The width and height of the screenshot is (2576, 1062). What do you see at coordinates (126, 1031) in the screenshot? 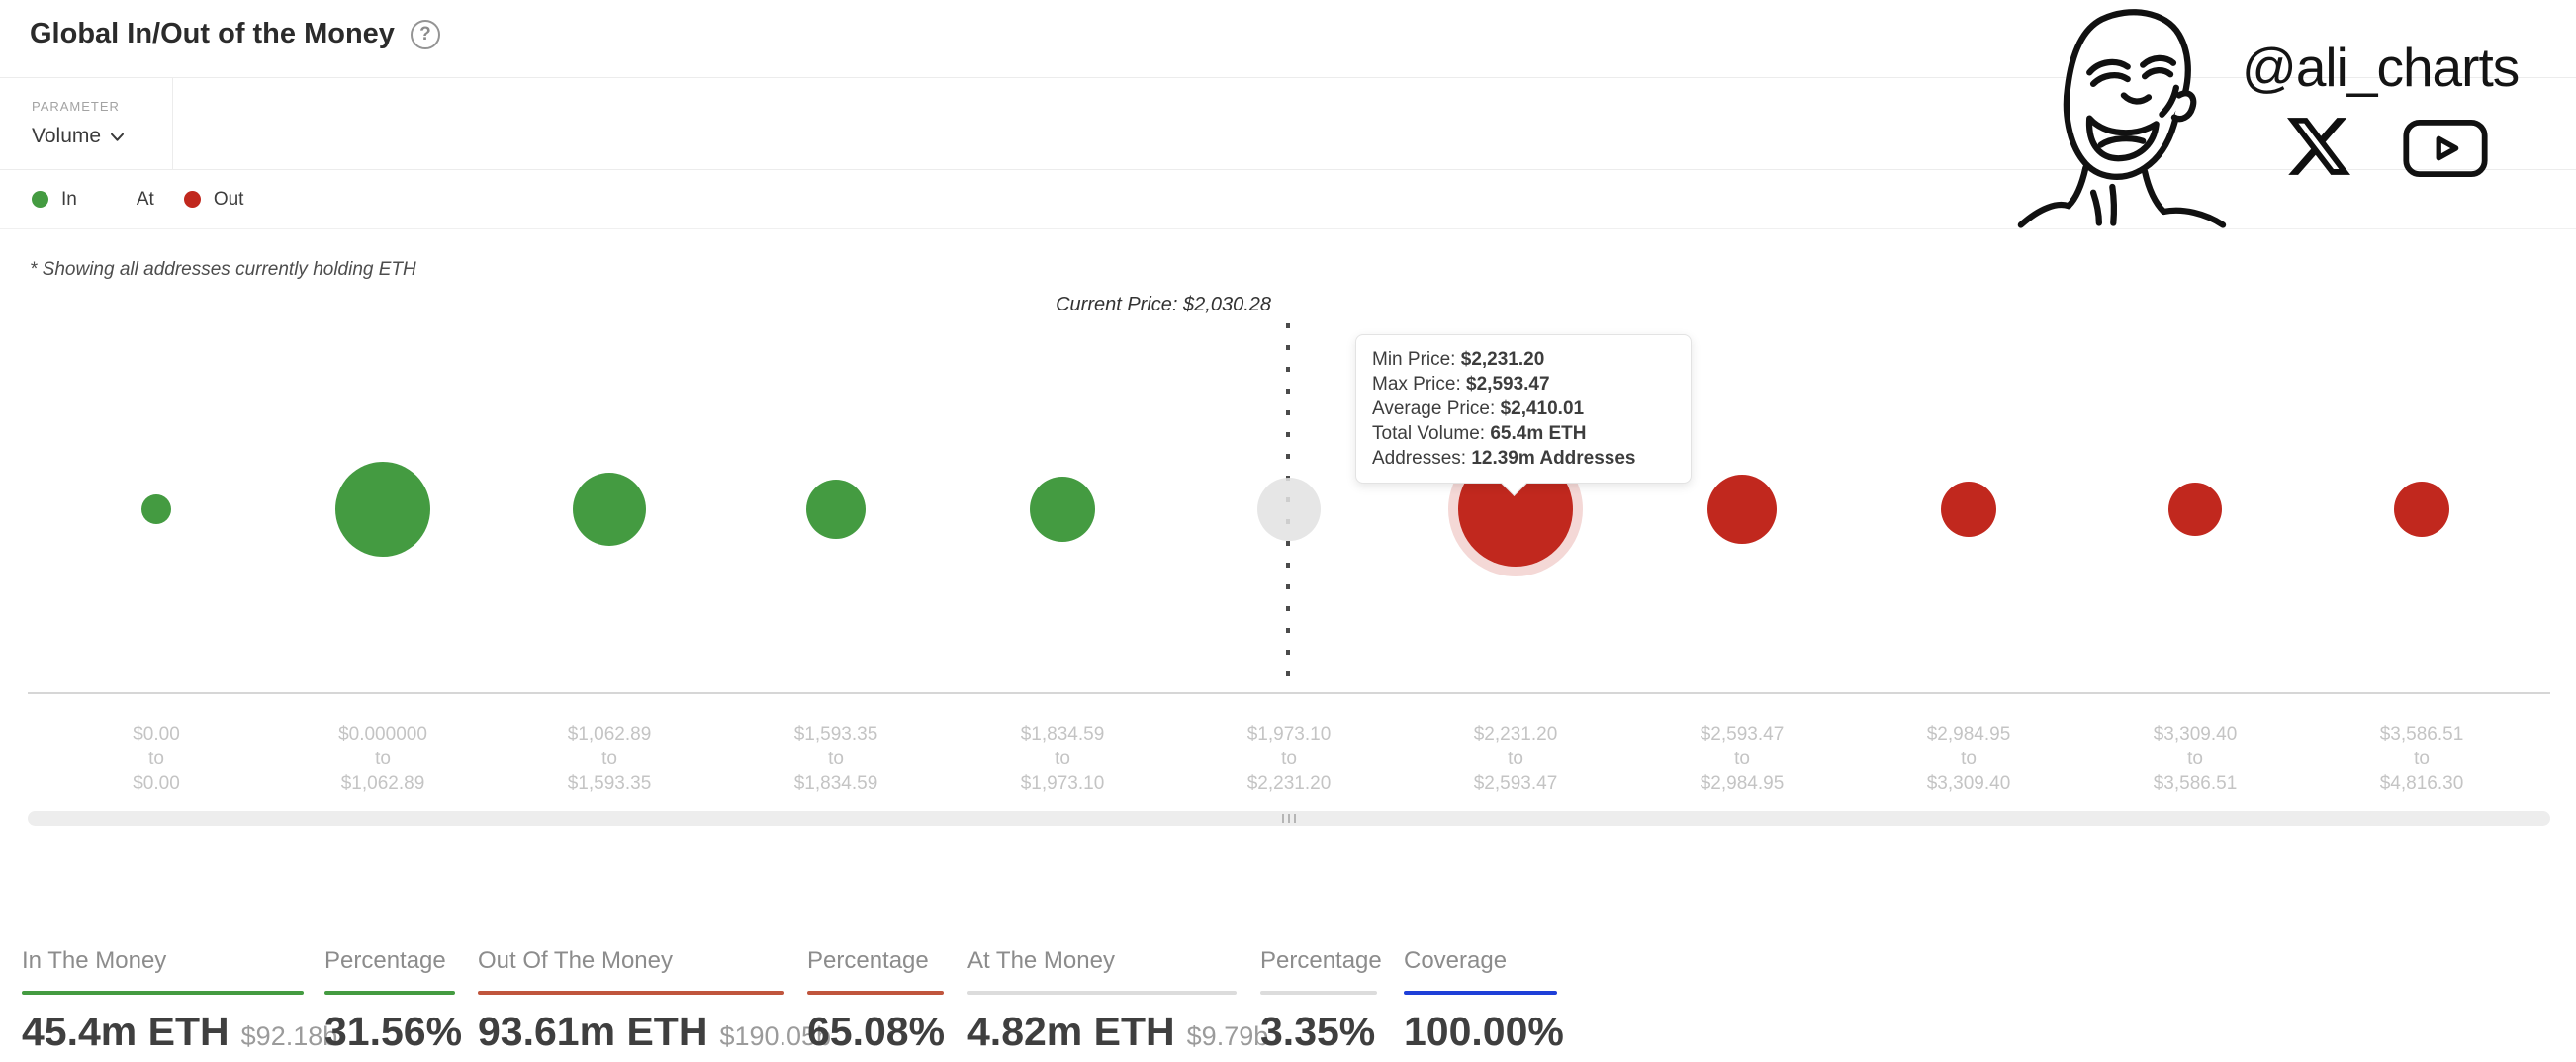
I see `stat-value: 45.4m ETH` at bounding box center [126, 1031].